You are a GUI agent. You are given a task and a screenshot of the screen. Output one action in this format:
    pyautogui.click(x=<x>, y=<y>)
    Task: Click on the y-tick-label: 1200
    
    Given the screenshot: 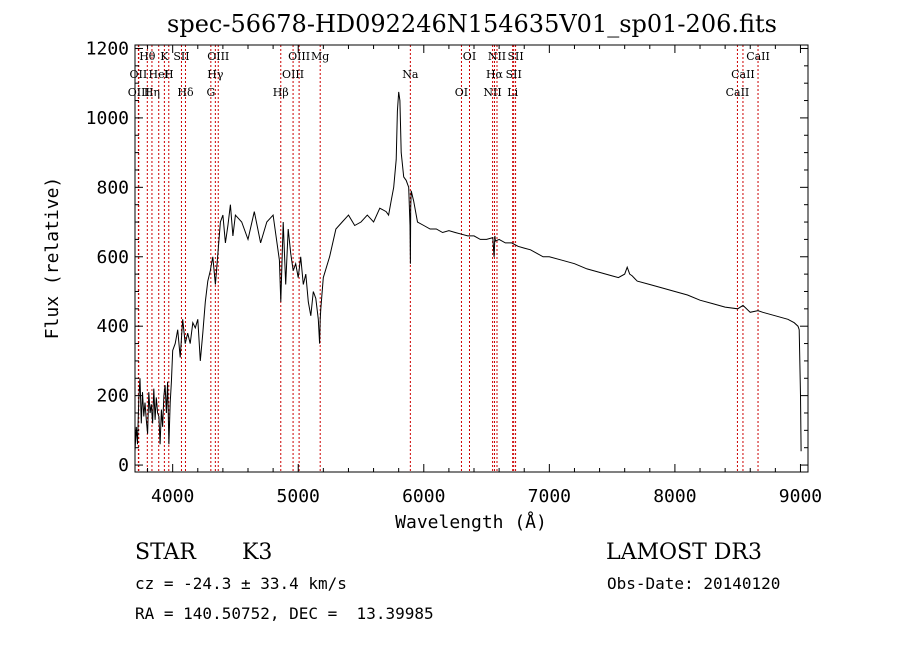 What is the action you would take?
    pyautogui.click(x=107, y=48)
    